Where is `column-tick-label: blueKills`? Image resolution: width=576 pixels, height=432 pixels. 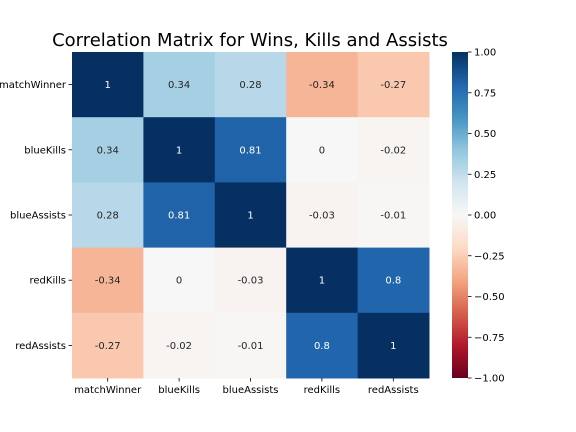
column-tick-label: blueKills is located at coordinates (179, 390).